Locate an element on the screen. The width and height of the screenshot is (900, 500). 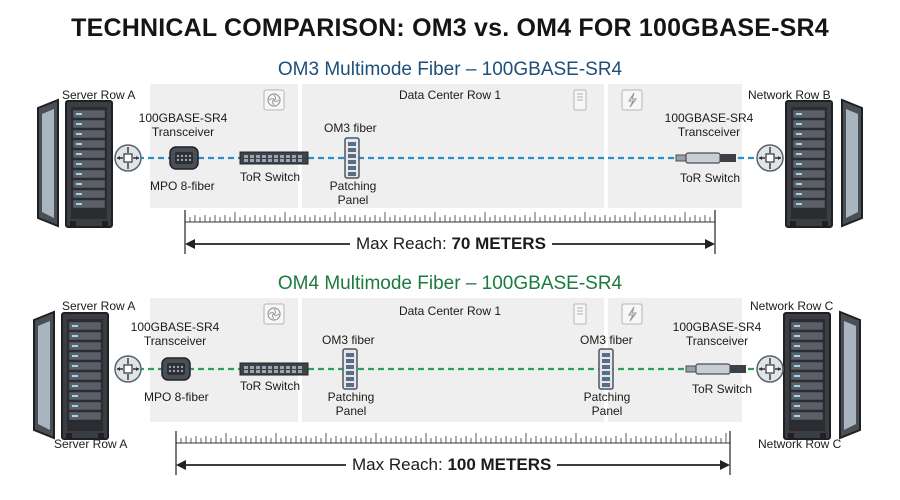
om4-fiber-left-label: OM3 fiber is located at coordinates (348, 340).